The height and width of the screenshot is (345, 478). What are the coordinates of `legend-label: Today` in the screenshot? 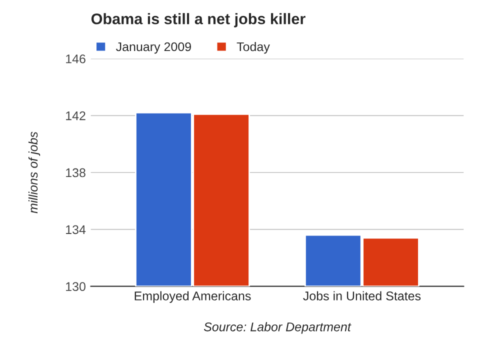 It's located at (253, 48).